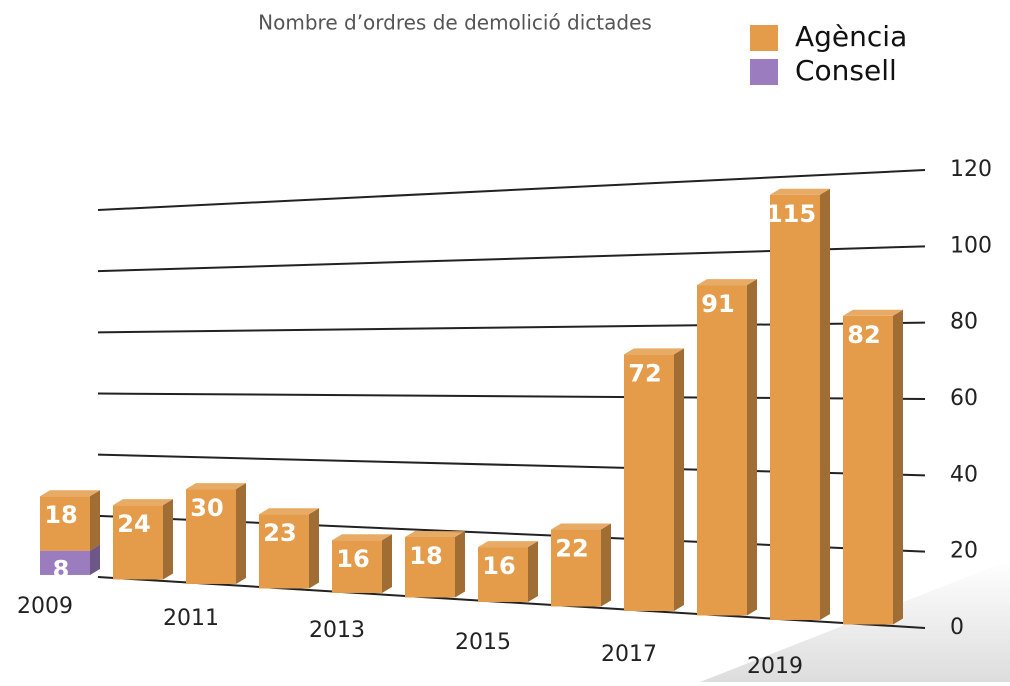 The width and height of the screenshot is (1010, 686). I want to click on data-label: 91, so click(717, 304).